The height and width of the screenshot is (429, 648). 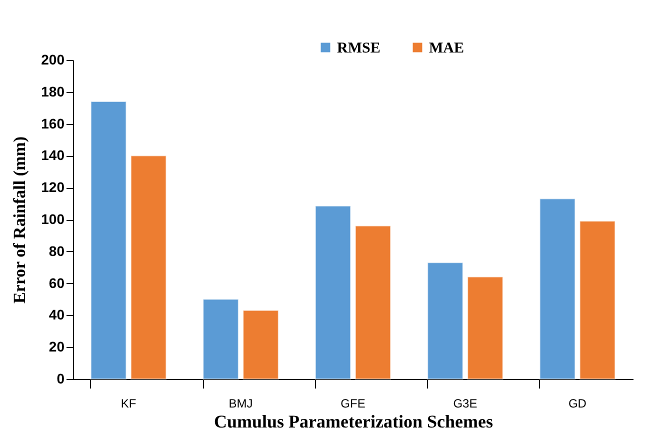 What do you see at coordinates (20, 220) in the screenshot?
I see `y-axis-title: Error of Rainfall (mm)` at bounding box center [20, 220].